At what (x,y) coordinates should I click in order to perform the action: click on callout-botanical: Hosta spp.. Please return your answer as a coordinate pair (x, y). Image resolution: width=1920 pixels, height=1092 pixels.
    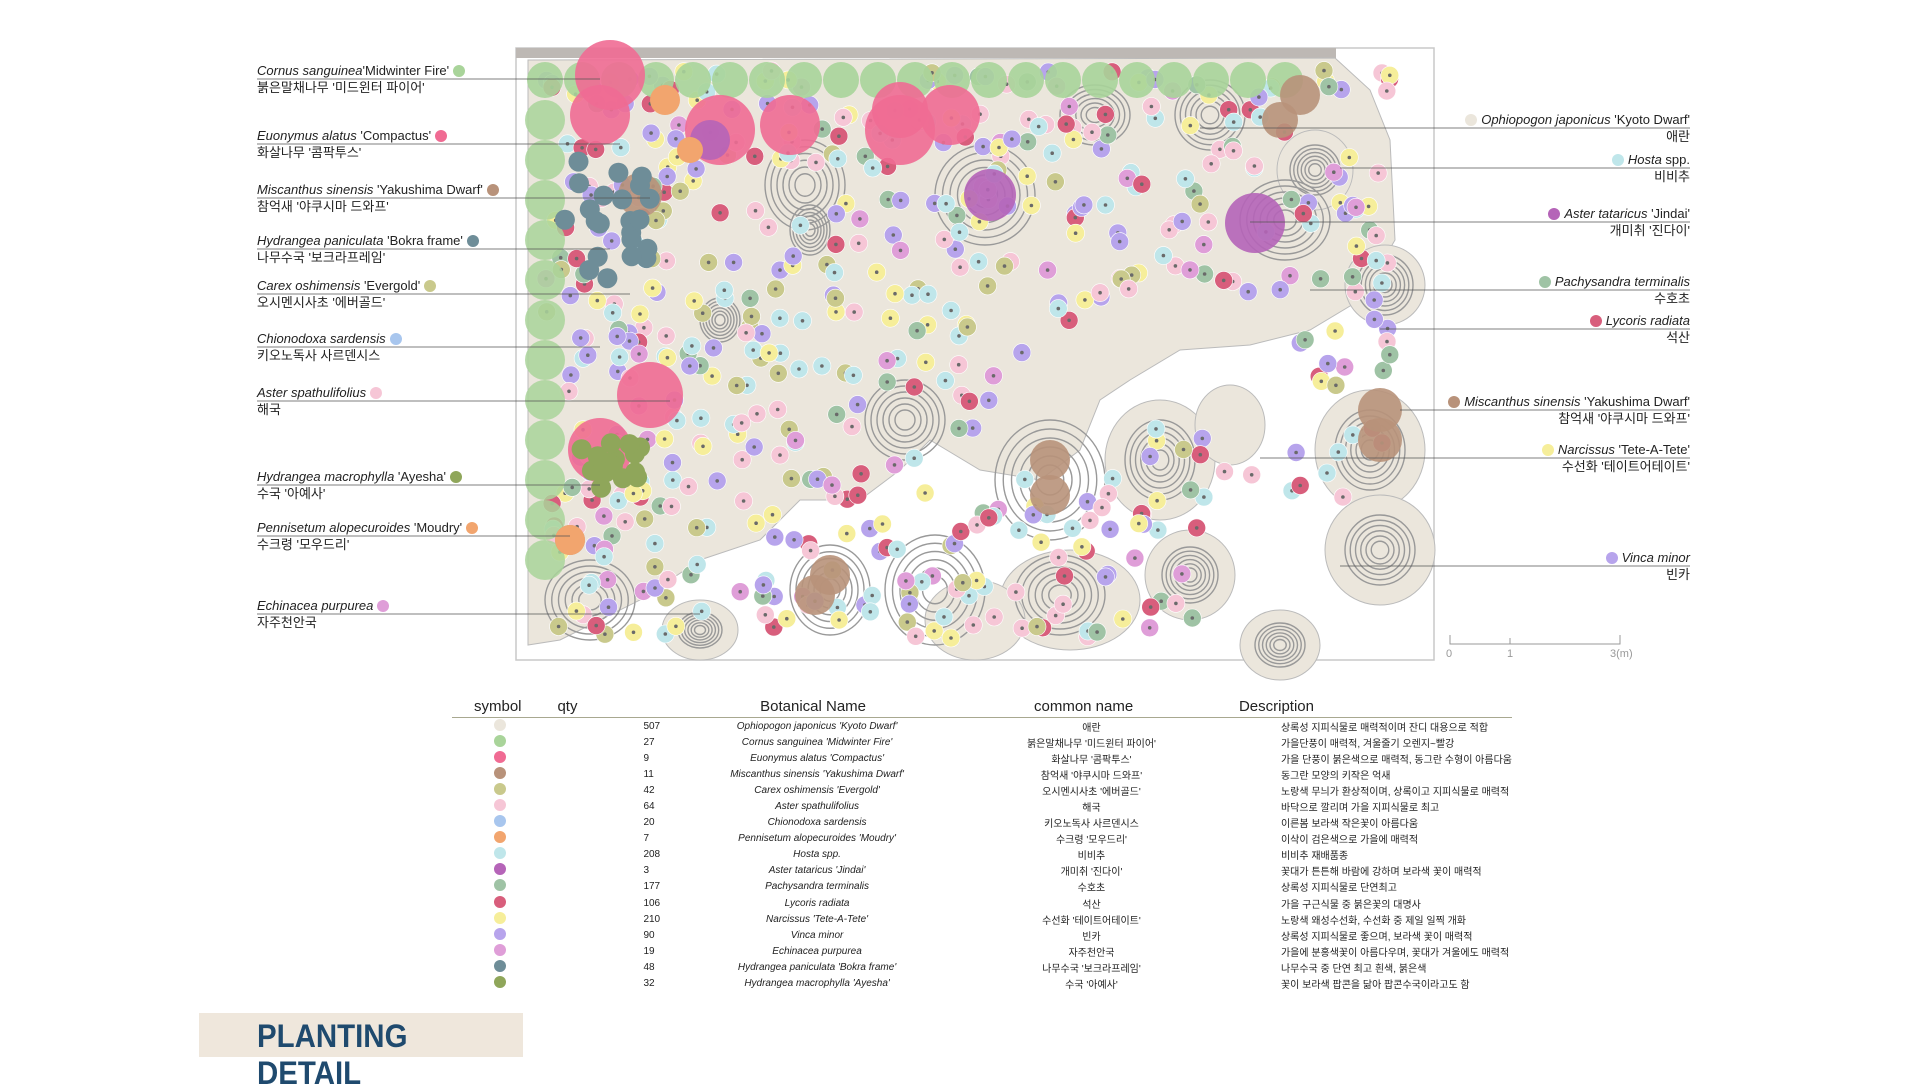
    Looking at the image, I should click on (1649, 159).